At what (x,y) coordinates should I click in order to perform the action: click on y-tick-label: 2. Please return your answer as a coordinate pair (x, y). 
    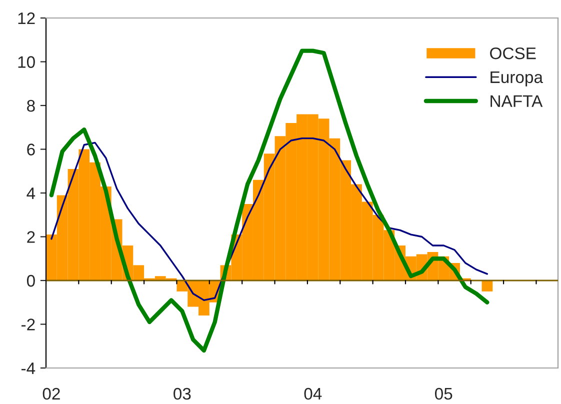
    Looking at the image, I should click on (31, 237).